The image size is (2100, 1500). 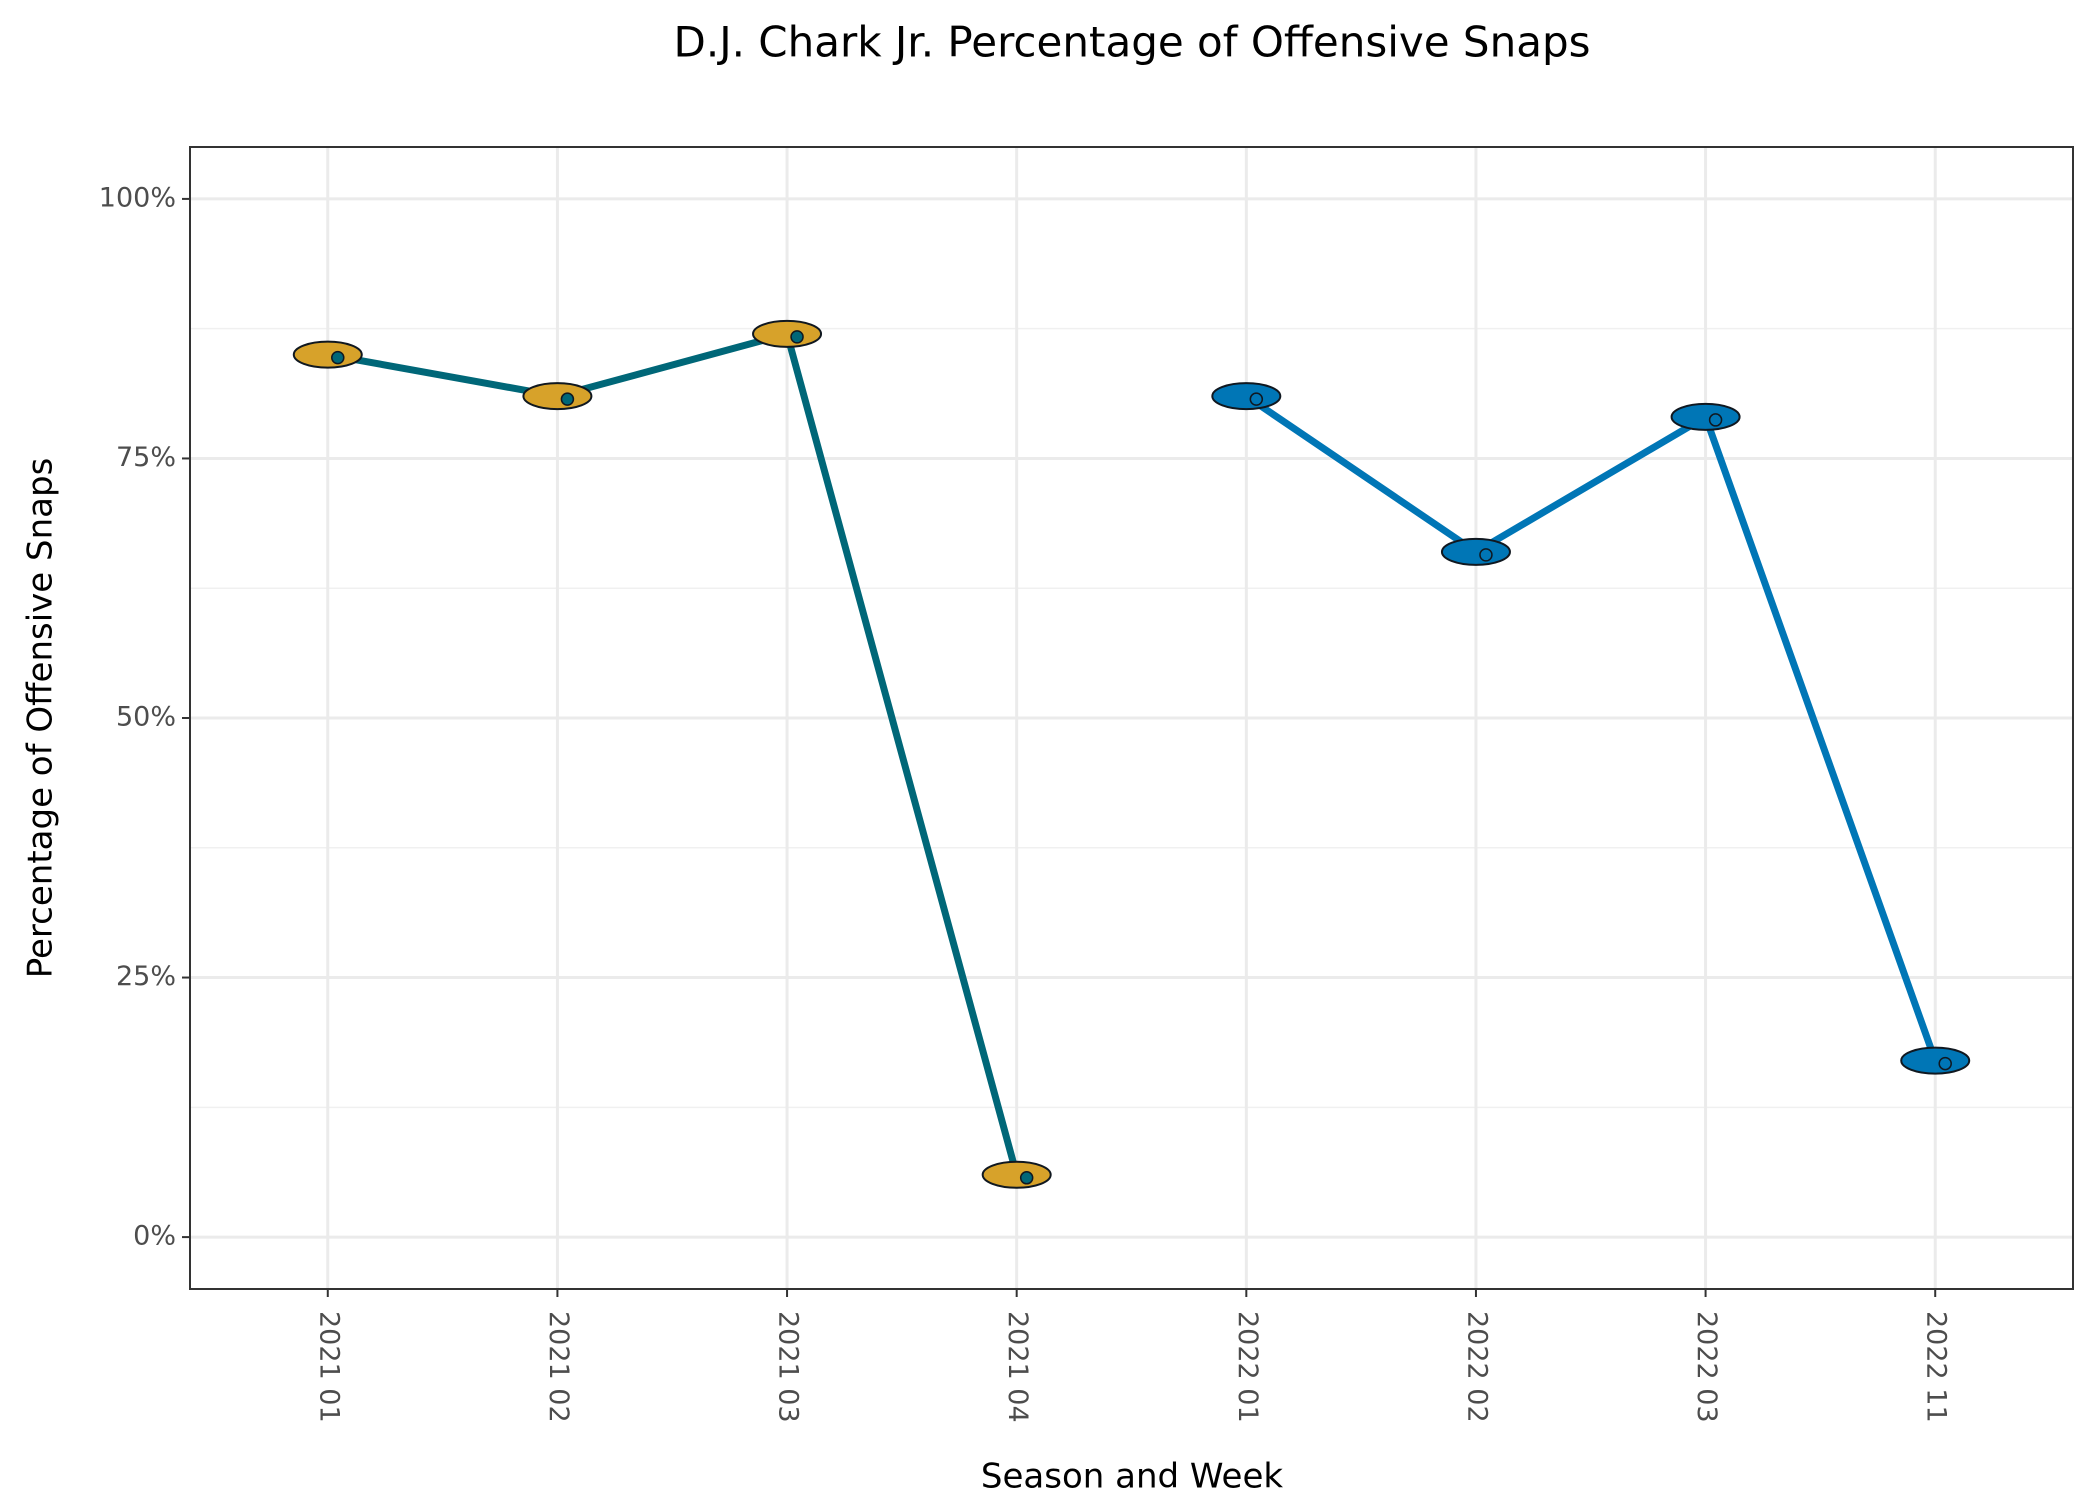 I want to click on y-tick-label: 25%, so click(x=146, y=976).